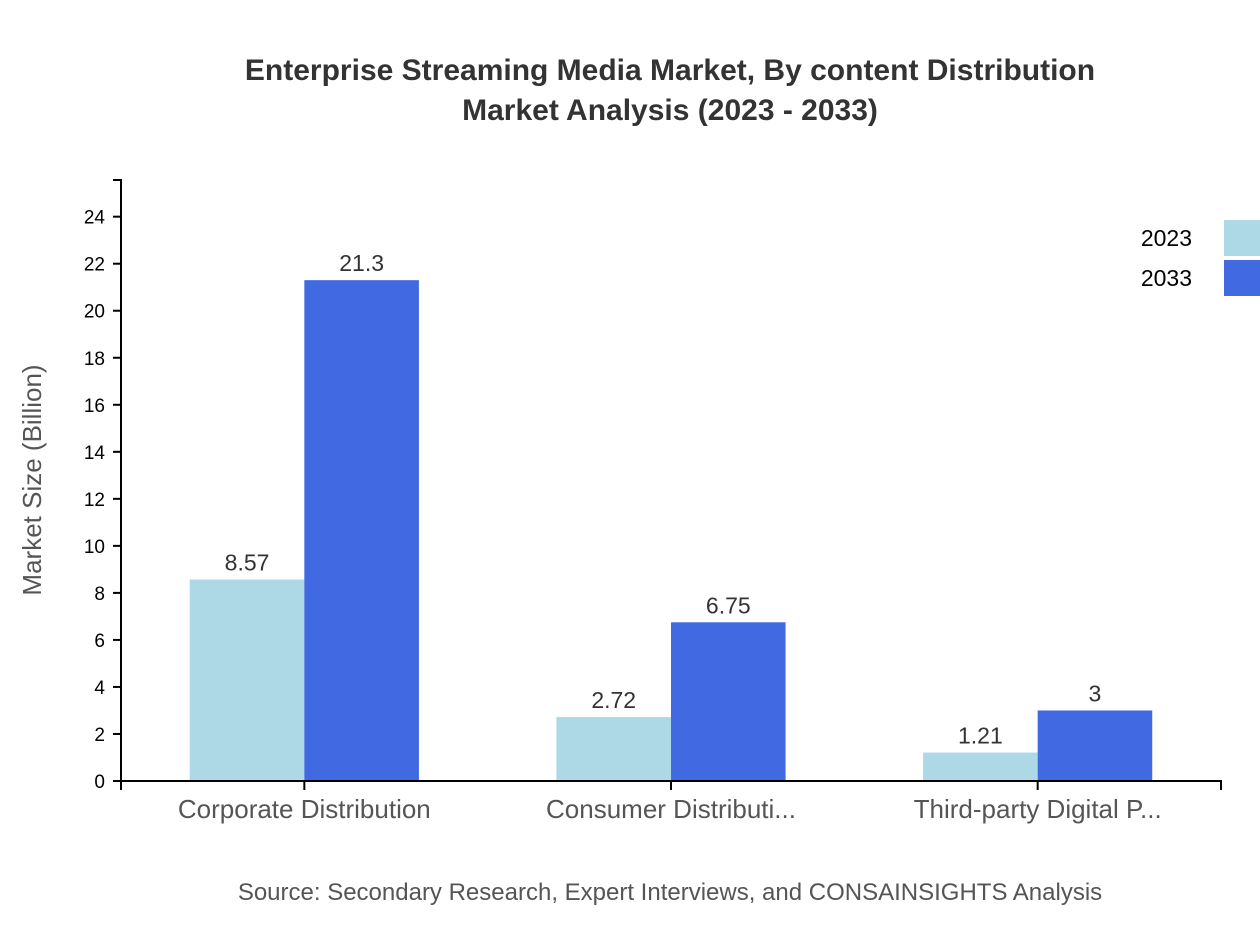  What do you see at coordinates (1242, 238) in the screenshot?
I see `legend-swatch-2023` at bounding box center [1242, 238].